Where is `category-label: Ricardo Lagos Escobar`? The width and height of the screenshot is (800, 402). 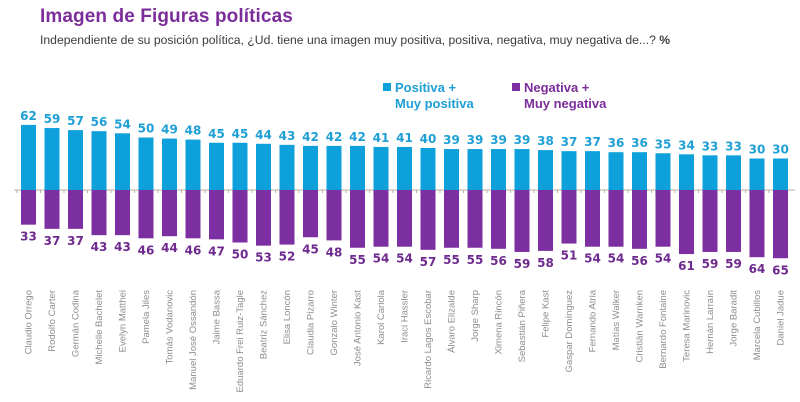
category-label: Ricardo Lagos Escobar is located at coordinates (428, 339).